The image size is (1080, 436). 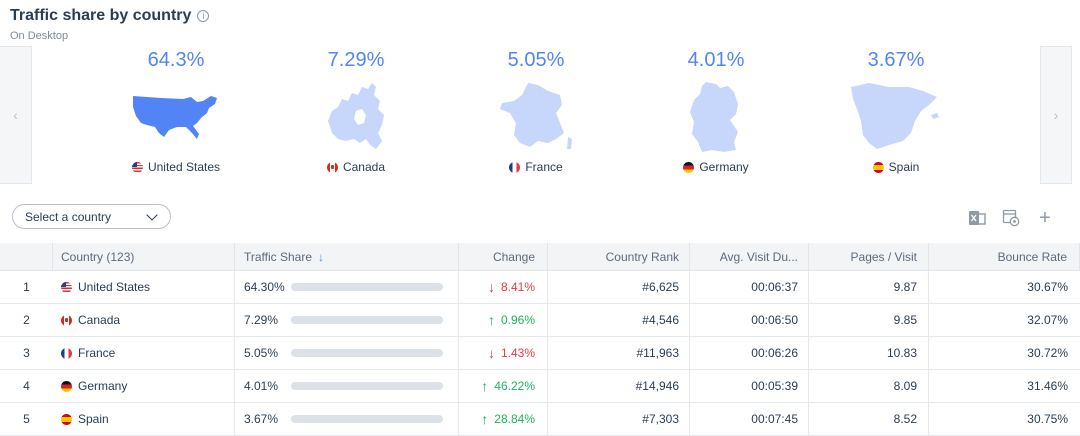 What do you see at coordinates (26, 353) in the screenshot?
I see `row-index: 3` at bounding box center [26, 353].